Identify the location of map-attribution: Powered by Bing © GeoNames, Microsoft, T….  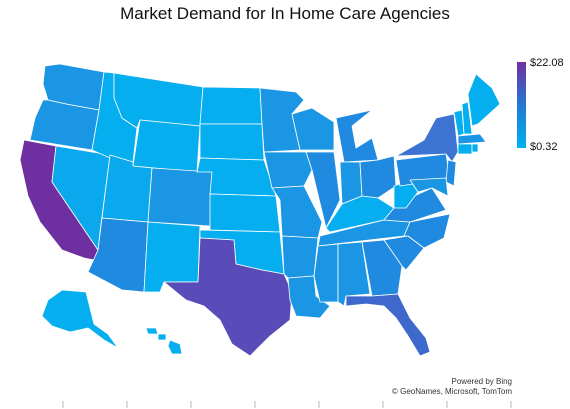
(452, 387).